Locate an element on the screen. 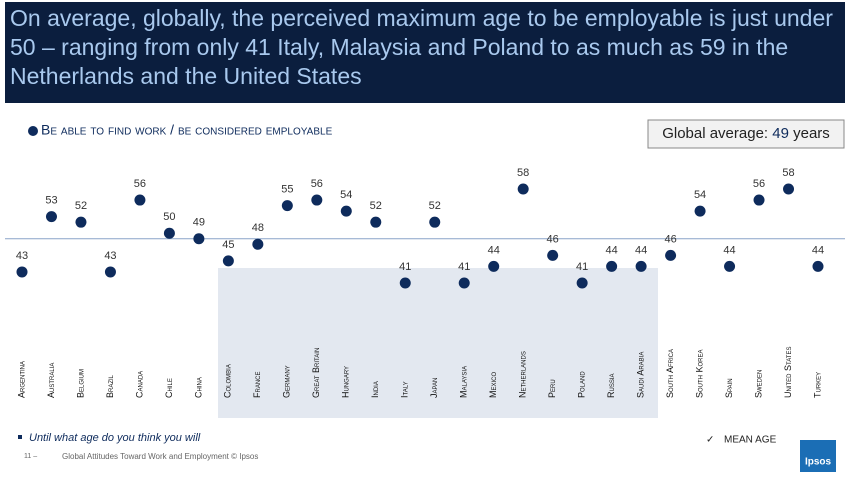  footnote: Until what age do you think you will is located at coordinates (115, 438).